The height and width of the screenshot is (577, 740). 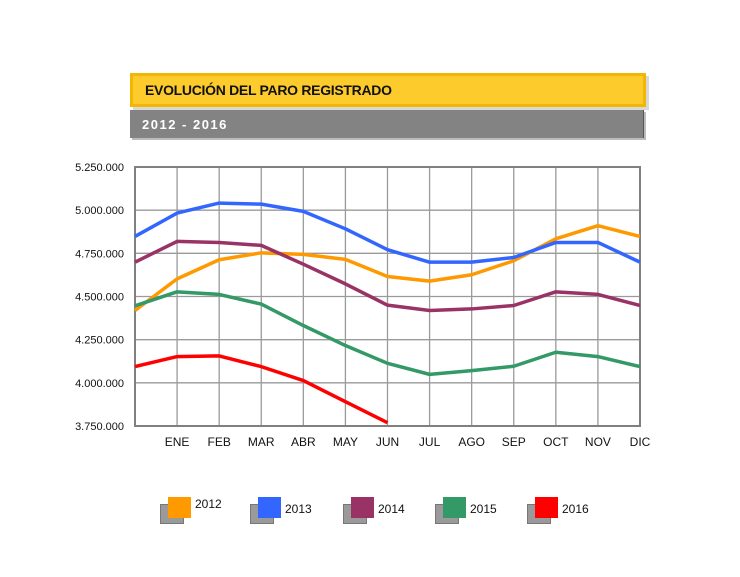 What do you see at coordinates (514, 442) in the screenshot?
I see `x-tick-label: SEP` at bounding box center [514, 442].